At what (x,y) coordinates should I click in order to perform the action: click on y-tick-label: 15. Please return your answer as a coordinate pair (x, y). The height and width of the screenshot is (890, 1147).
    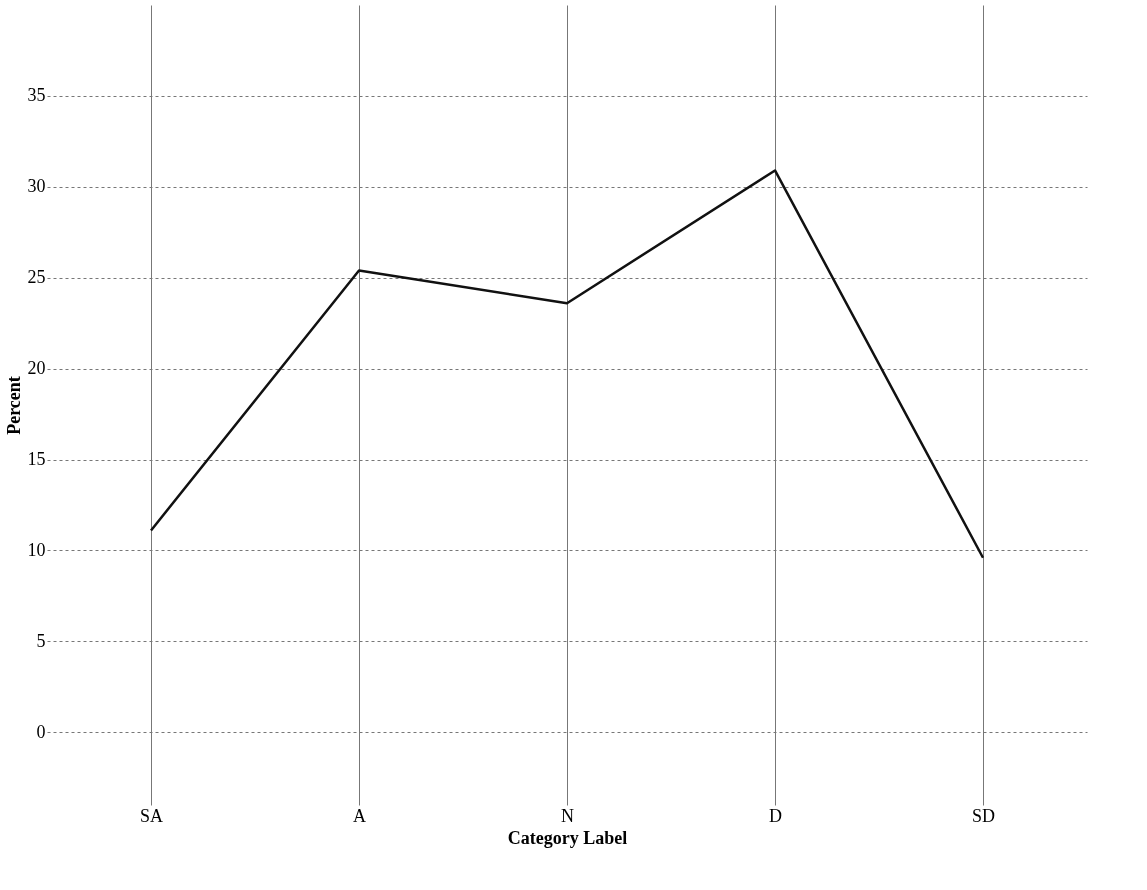
    Looking at the image, I should click on (36, 459).